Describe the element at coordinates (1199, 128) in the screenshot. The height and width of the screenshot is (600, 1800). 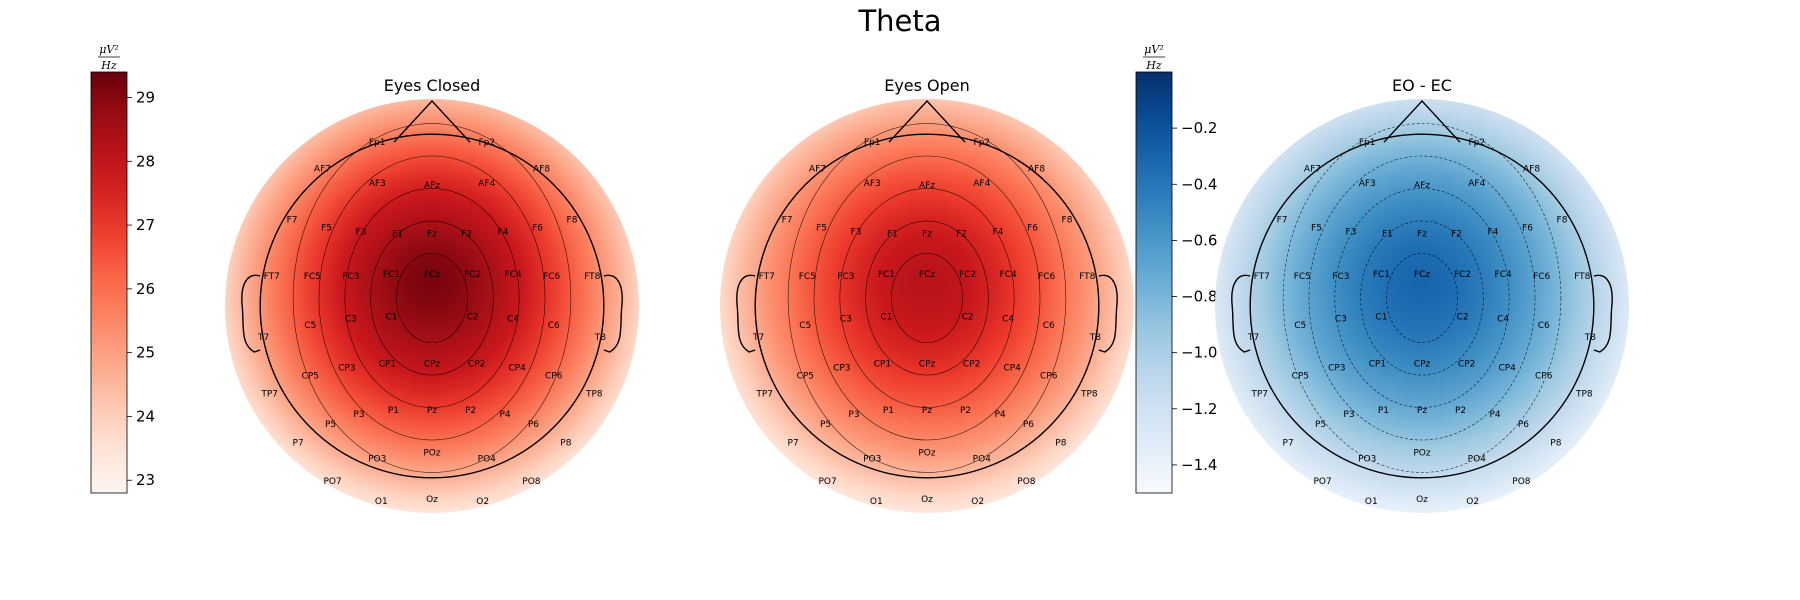
I see `colorbar-difference-tick-label: −0.2` at that location.